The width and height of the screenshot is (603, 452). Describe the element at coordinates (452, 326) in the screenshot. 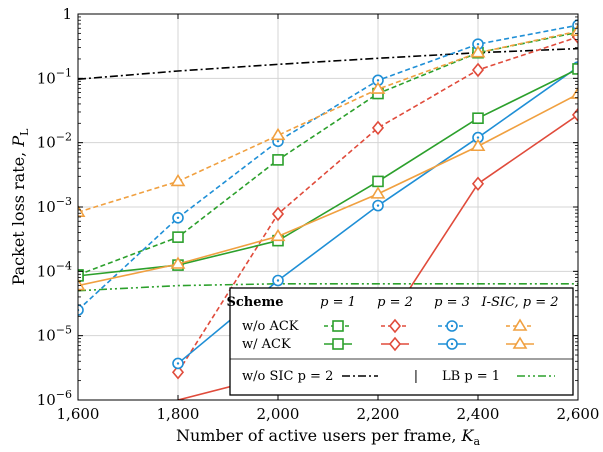

I see `legend-marker-woack_p3-dot` at that location.